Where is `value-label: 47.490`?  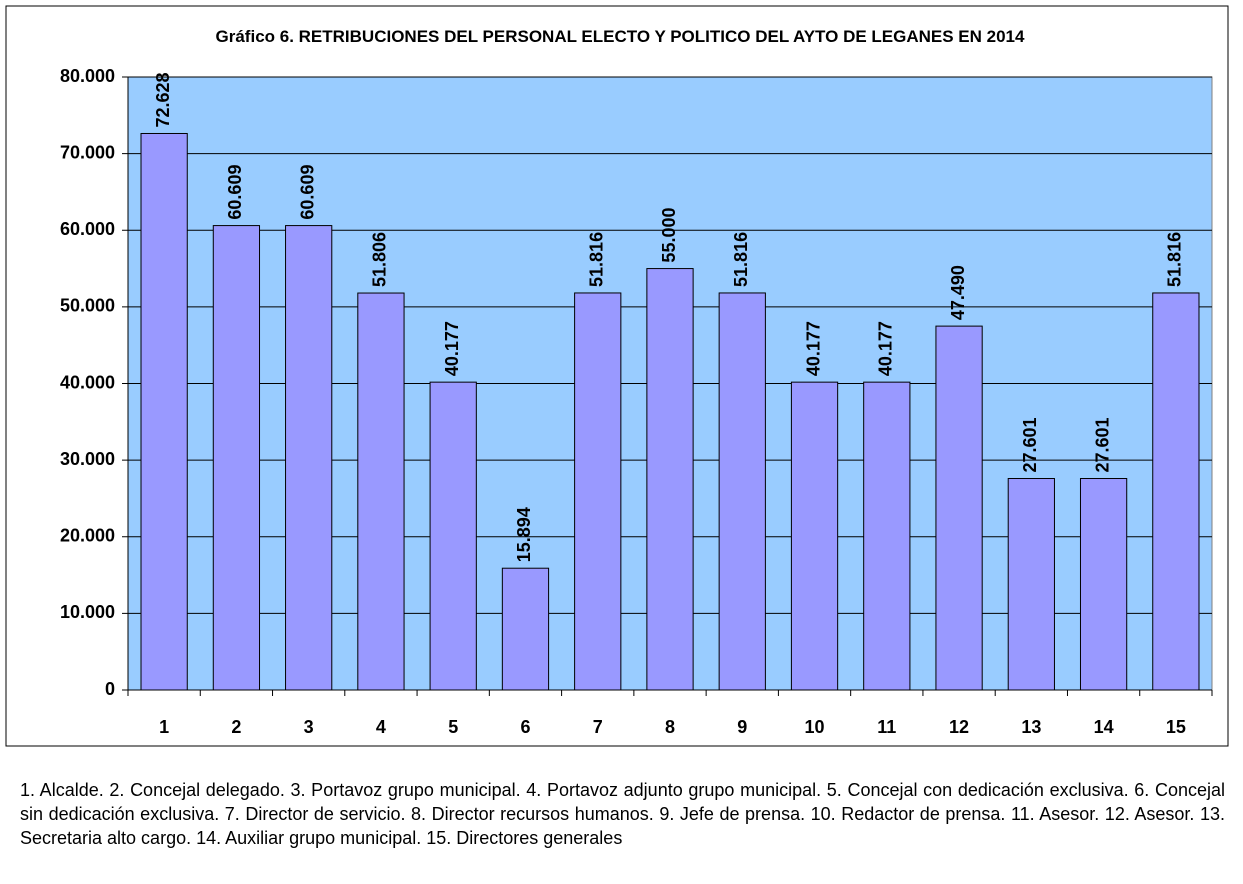 value-label: 47.490 is located at coordinates (958, 292).